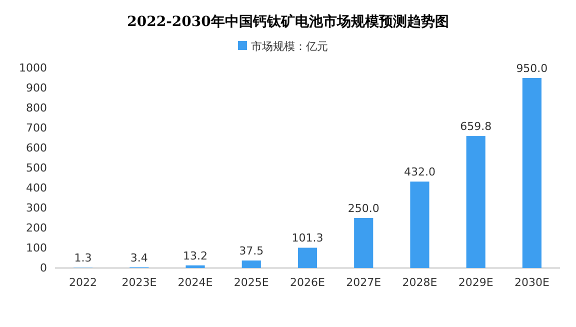 The width and height of the screenshot is (576, 327). I want to click on data-label: 3.4, so click(139, 257).